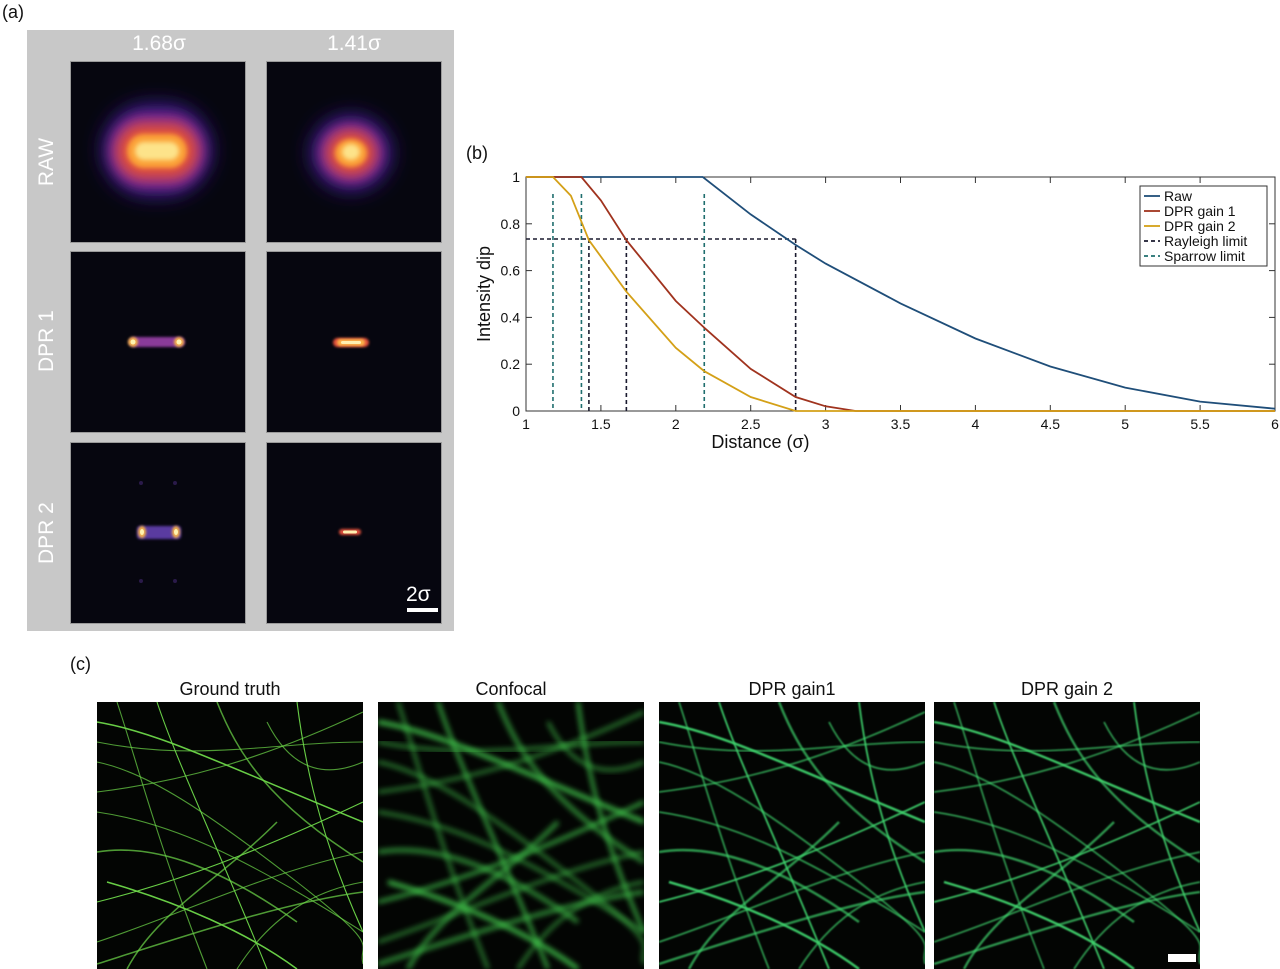 The width and height of the screenshot is (1280, 969). Describe the element at coordinates (516, 411) in the screenshot. I see `y-tick-label: 0` at that location.